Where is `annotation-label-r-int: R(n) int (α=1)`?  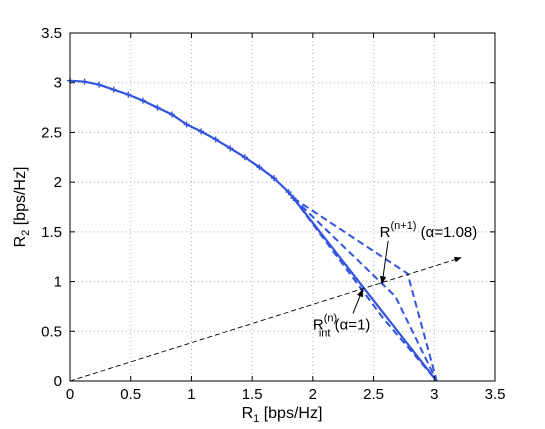
annotation-label-r-int: R(n) int (α=1) is located at coordinates (342, 325).